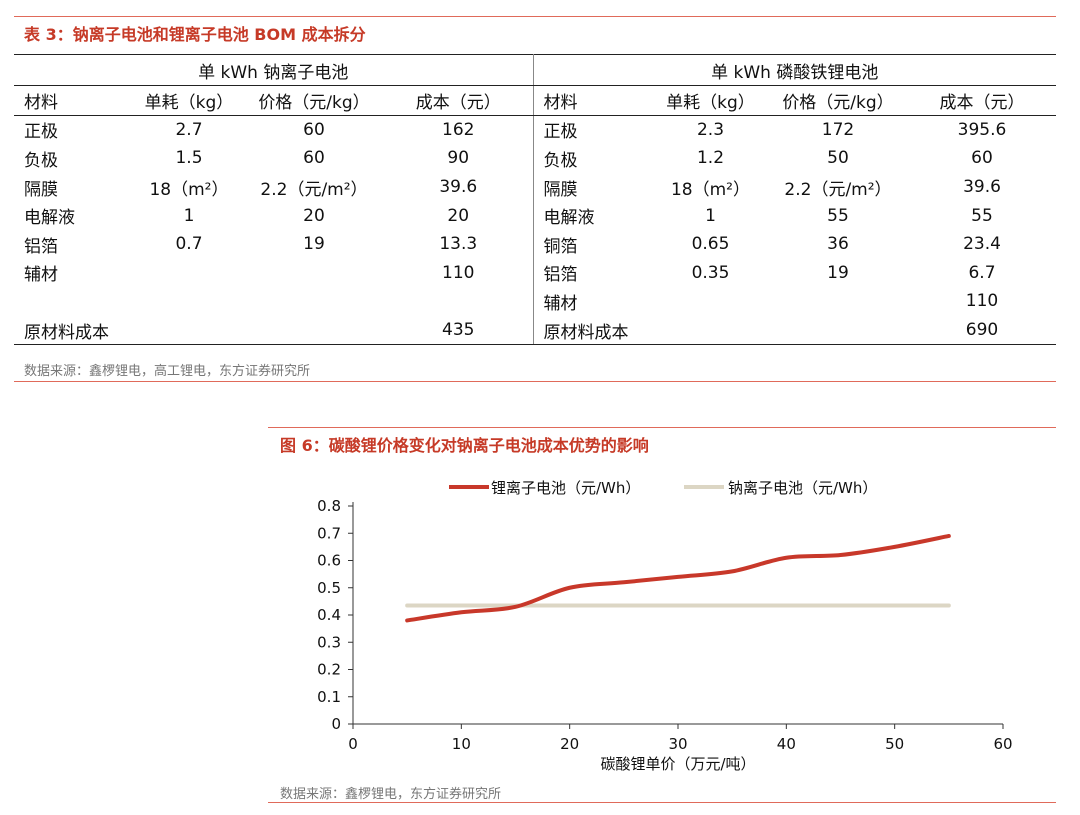 The height and width of the screenshot is (815, 1080). Describe the element at coordinates (189, 129) in the screenshot. I see `cell: 2.7` at that location.